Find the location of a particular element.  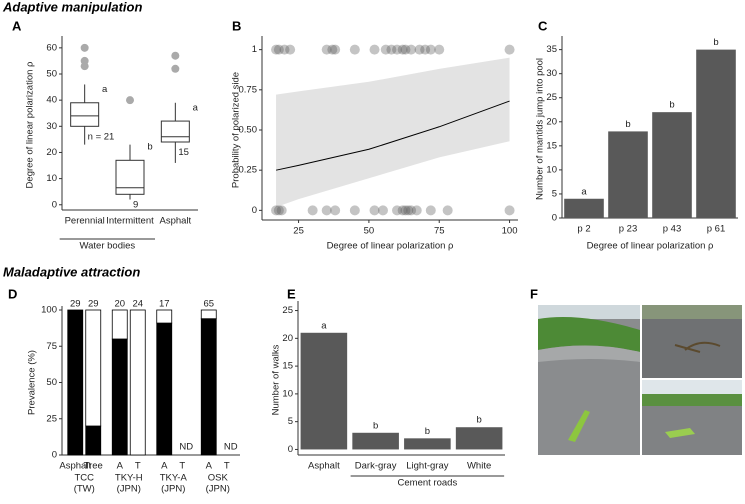

section-heading: Maladaptive attraction is located at coordinates (71, 271).